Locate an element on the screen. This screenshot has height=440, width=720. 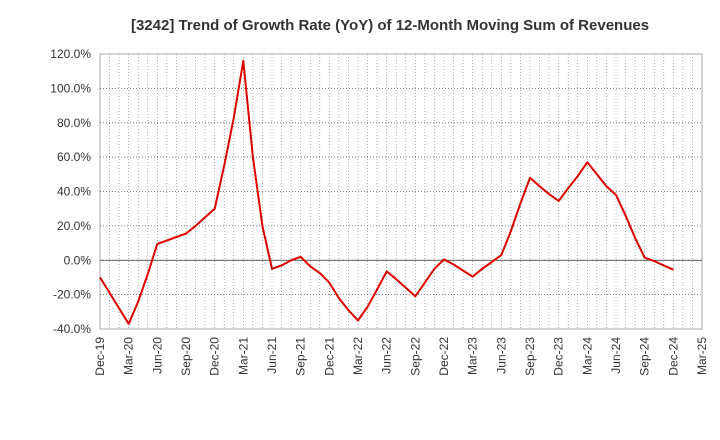
y-tick-label: 120.0% is located at coordinates (70, 54).